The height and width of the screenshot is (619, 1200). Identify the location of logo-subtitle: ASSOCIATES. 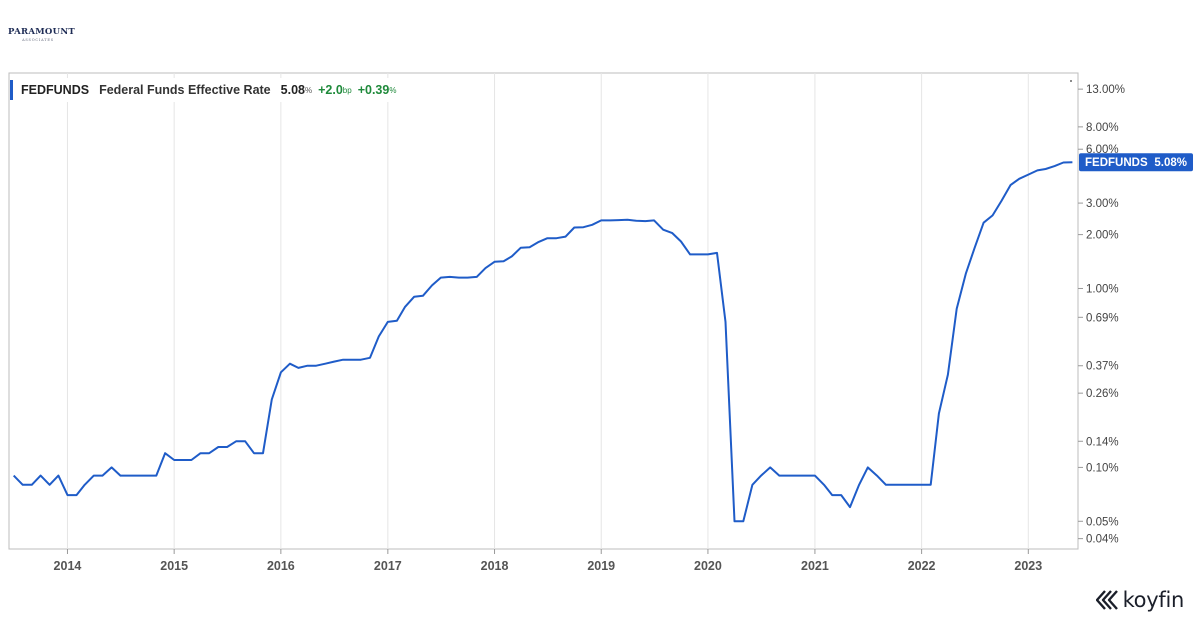
(38, 40).